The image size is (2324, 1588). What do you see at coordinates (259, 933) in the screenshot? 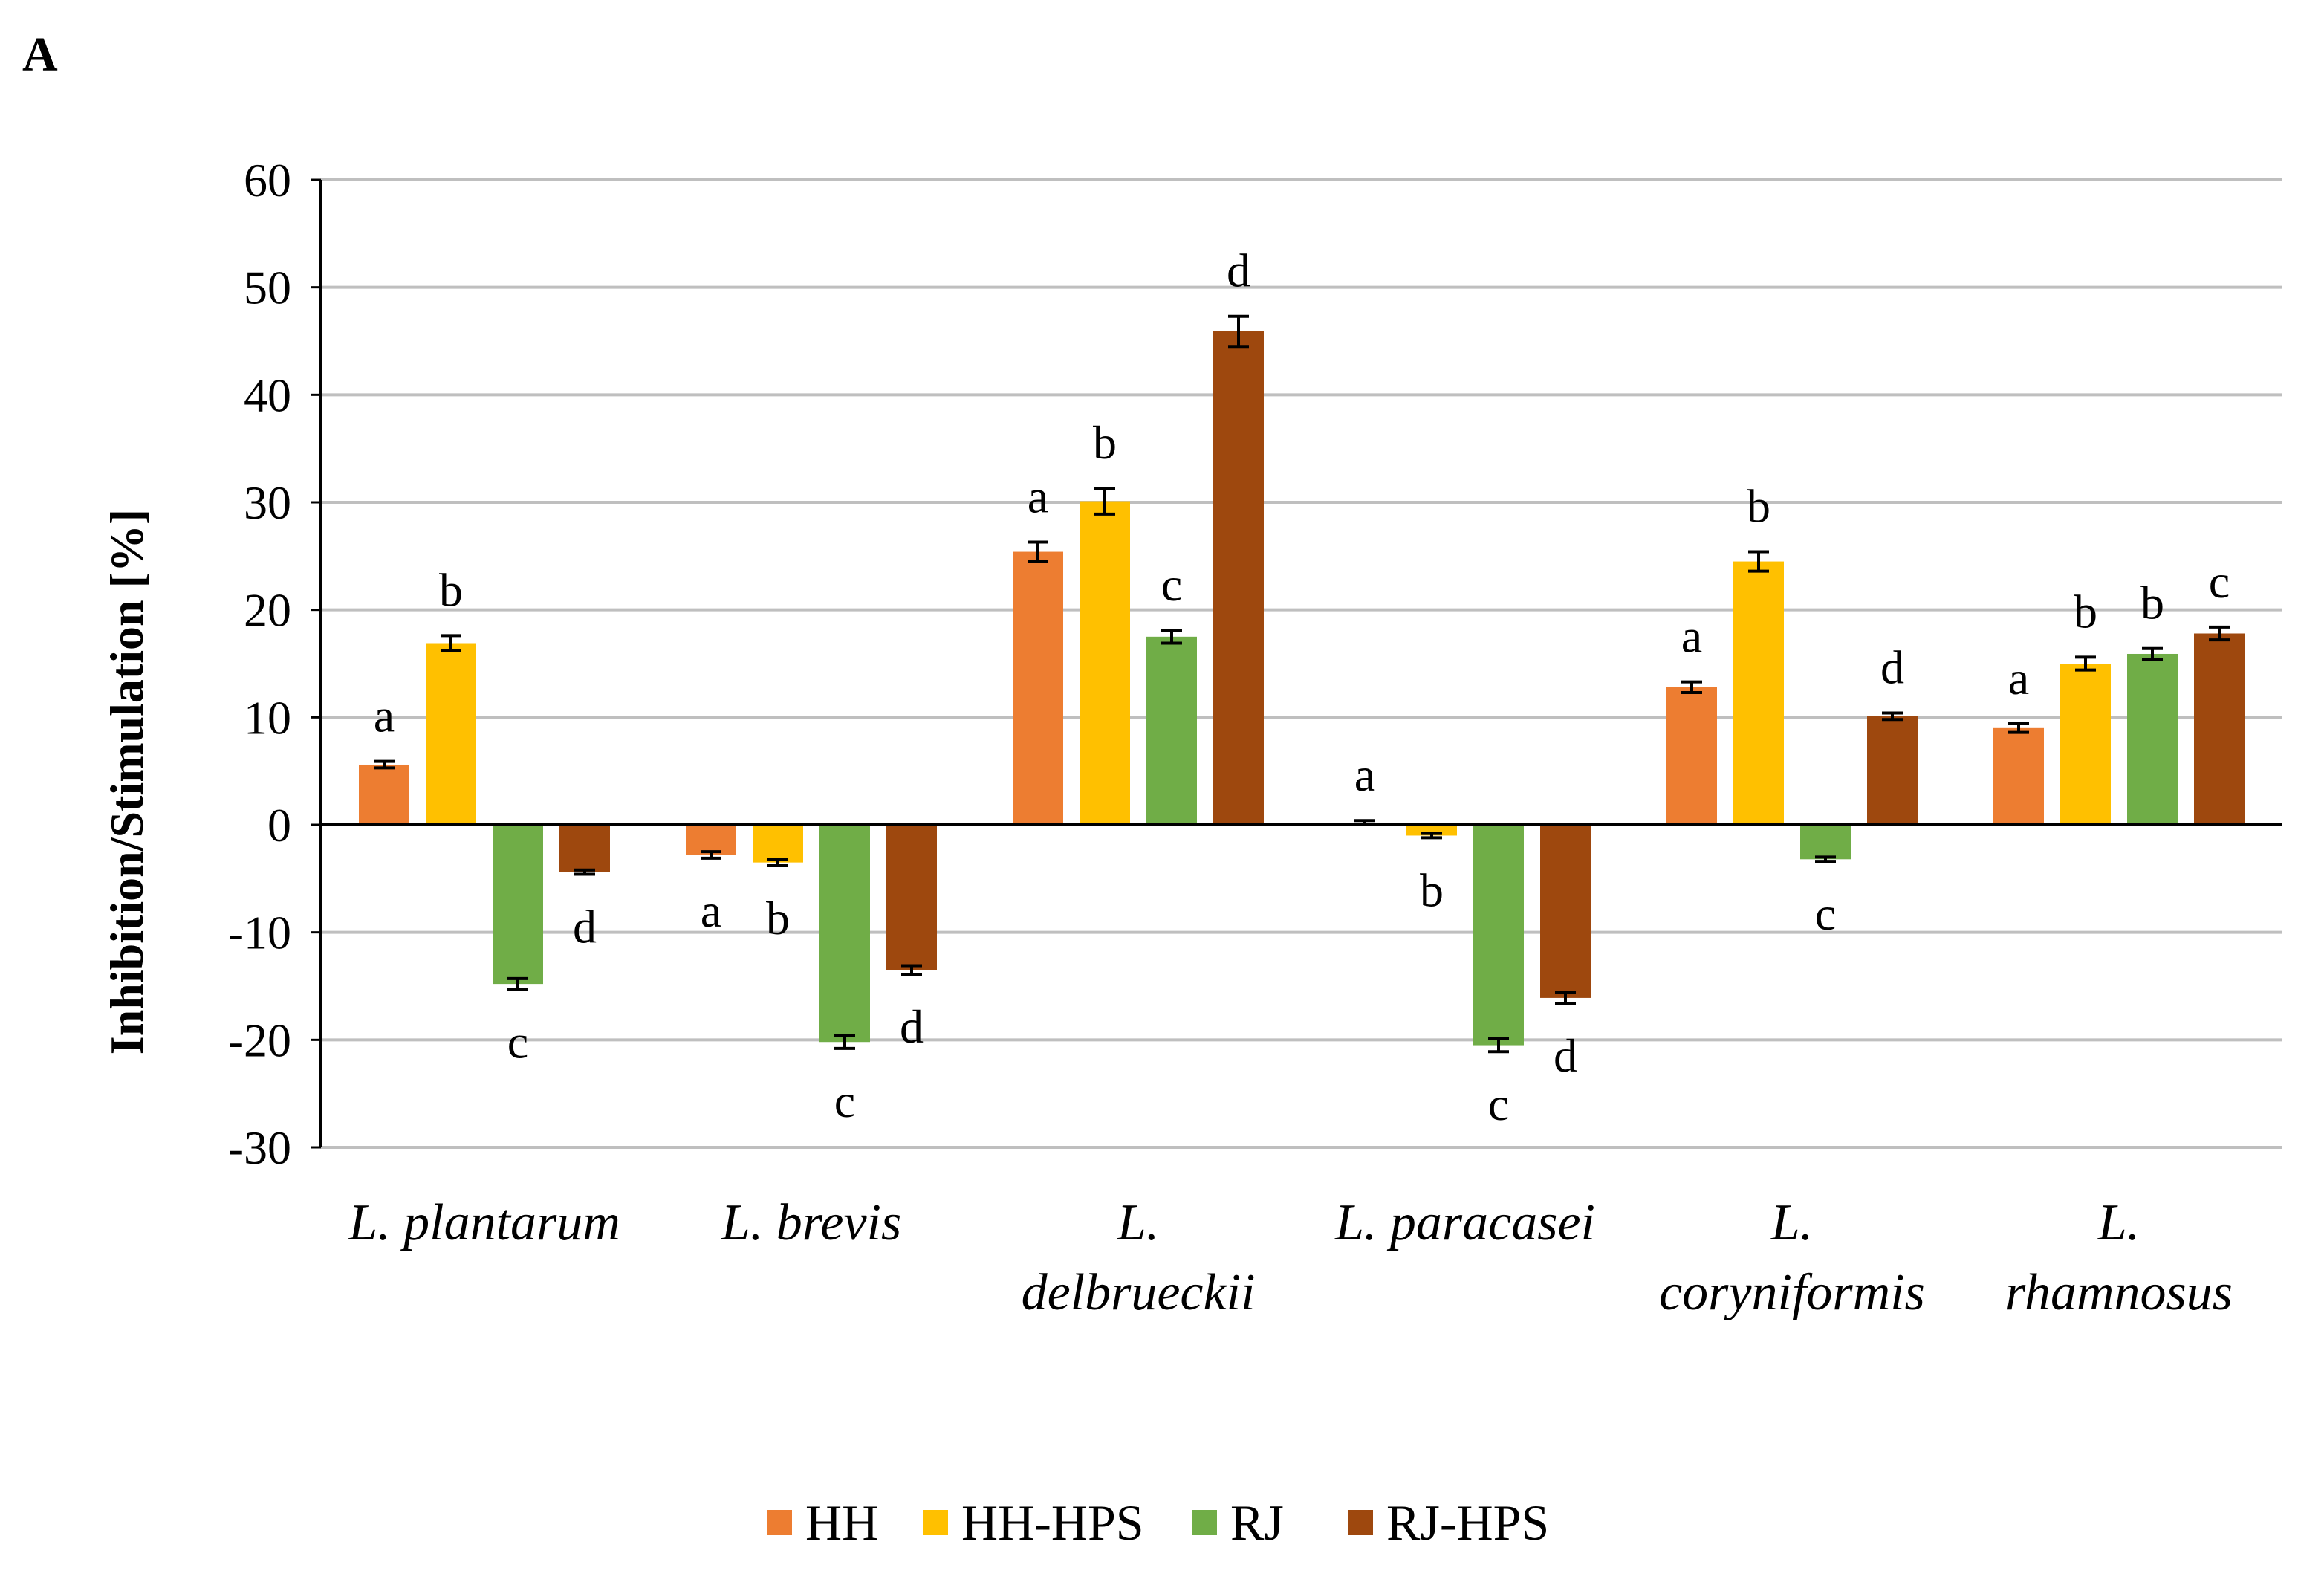
I see `y-tick-label: -10` at bounding box center [259, 933].